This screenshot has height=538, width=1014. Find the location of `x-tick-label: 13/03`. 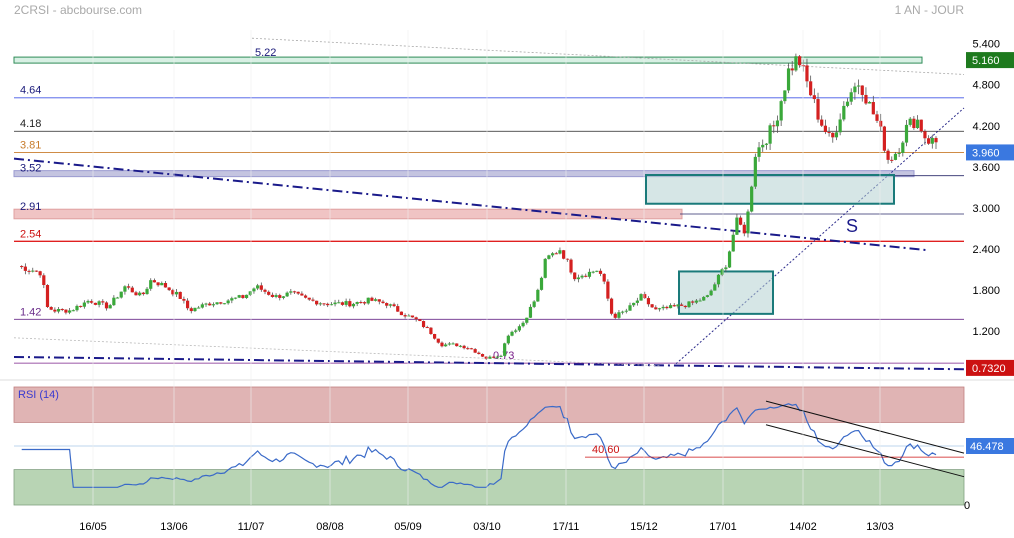

x-tick-label: 13/03 is located at coordinates (880, 527).